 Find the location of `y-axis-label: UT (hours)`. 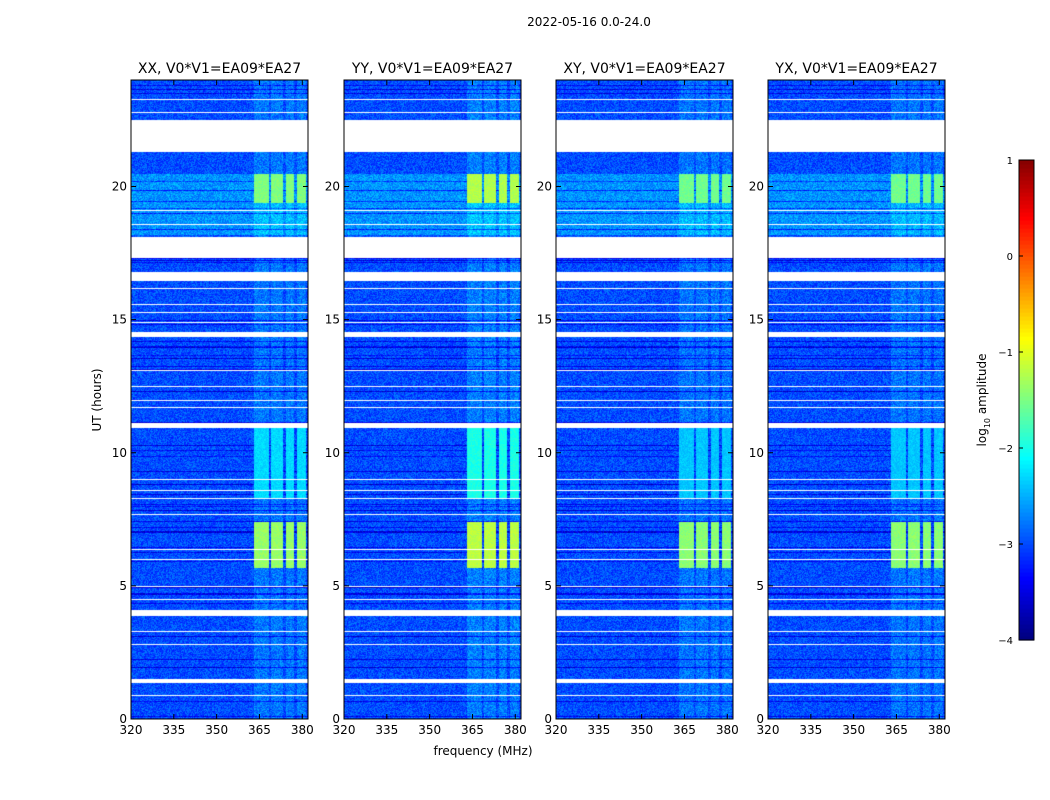

y-axis-label: UT (hours) is located at coordinates (97, 399).